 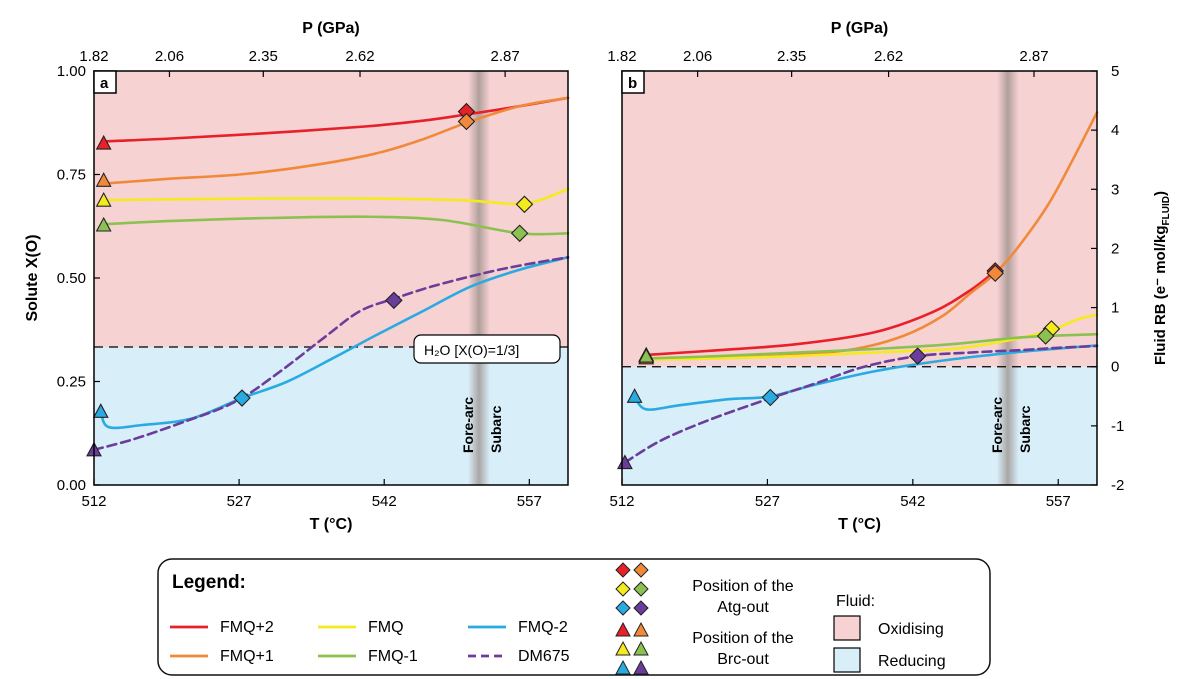 I want to click on y-tick-label: 1.00, so click(x=71, y=71).